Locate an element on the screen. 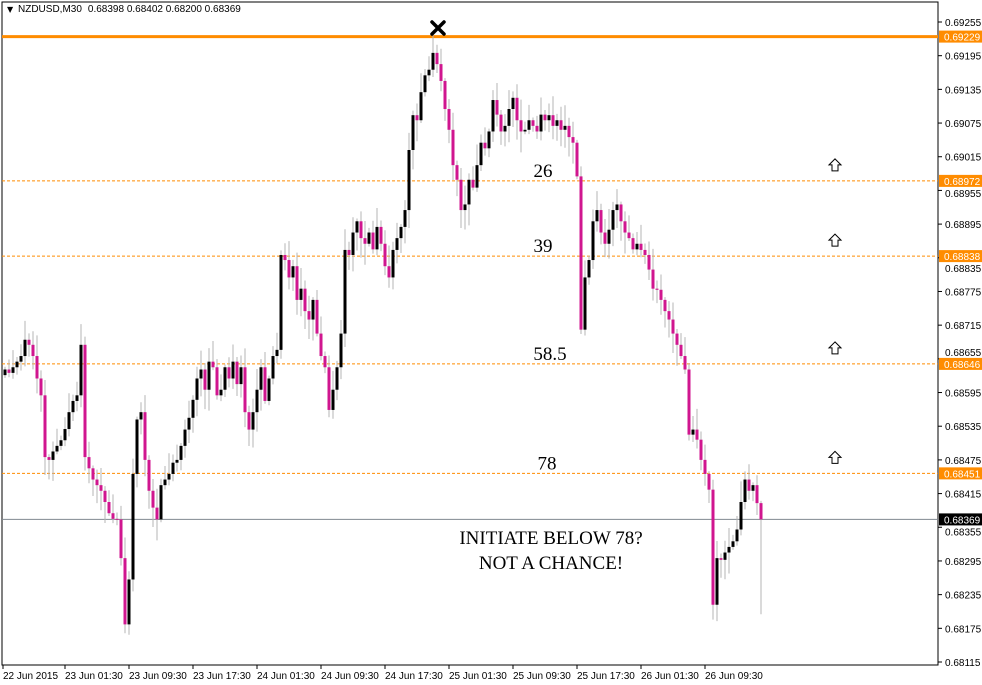 This screenshot has width=982, height=685. x-tick-label: 26 Jun 09:30 is located at coordinates (734, 676).